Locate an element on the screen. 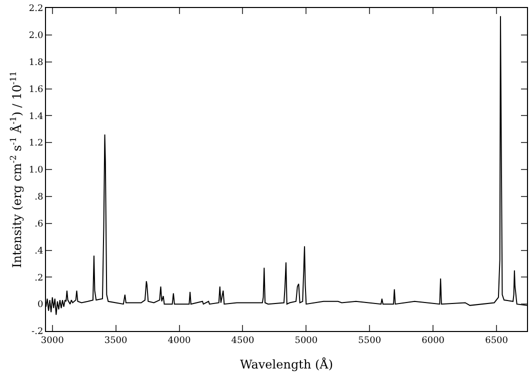  y-tick-label: 2.2 is located at coordinates (36, 9).